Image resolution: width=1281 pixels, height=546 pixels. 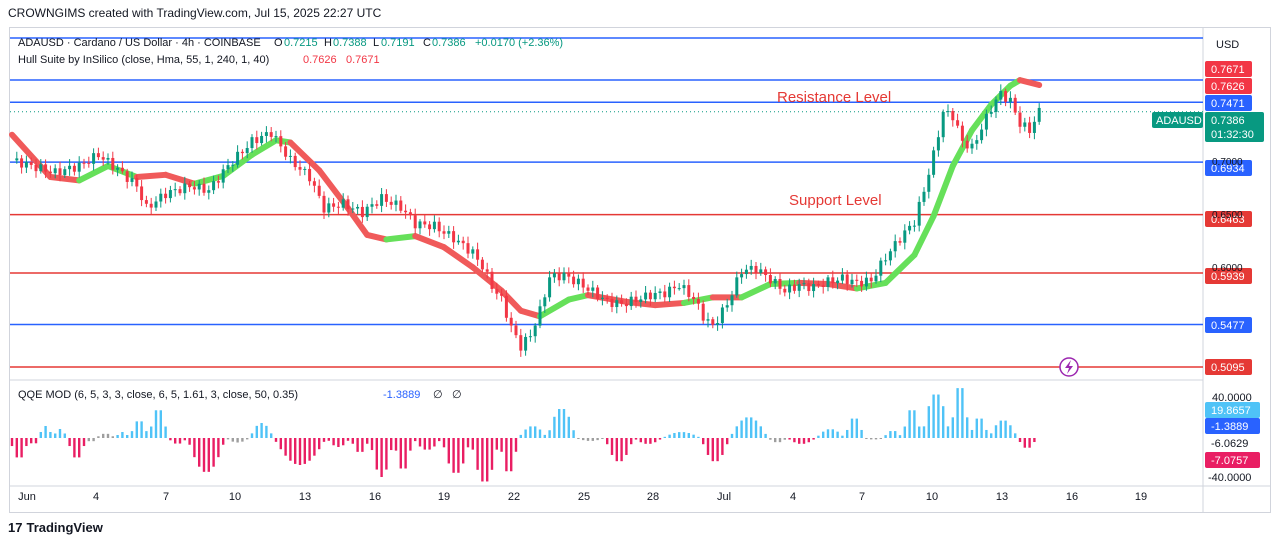 I want to click on qqe-value-tag: -7.0757, so click(x=1232, y=460).